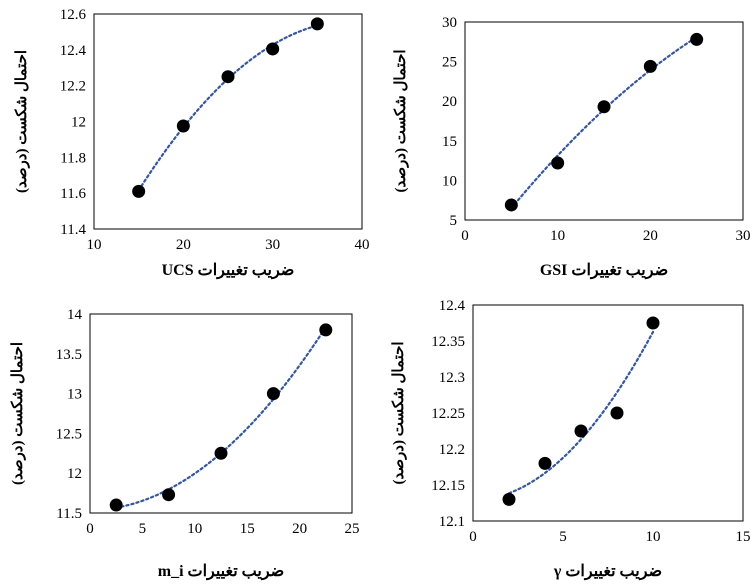 This screenshot has width=752, height=587. What do you see at coordinates (449, 181) in the screenshot?
I see `y-tick-label: 10` at bounding box center [449, 181].